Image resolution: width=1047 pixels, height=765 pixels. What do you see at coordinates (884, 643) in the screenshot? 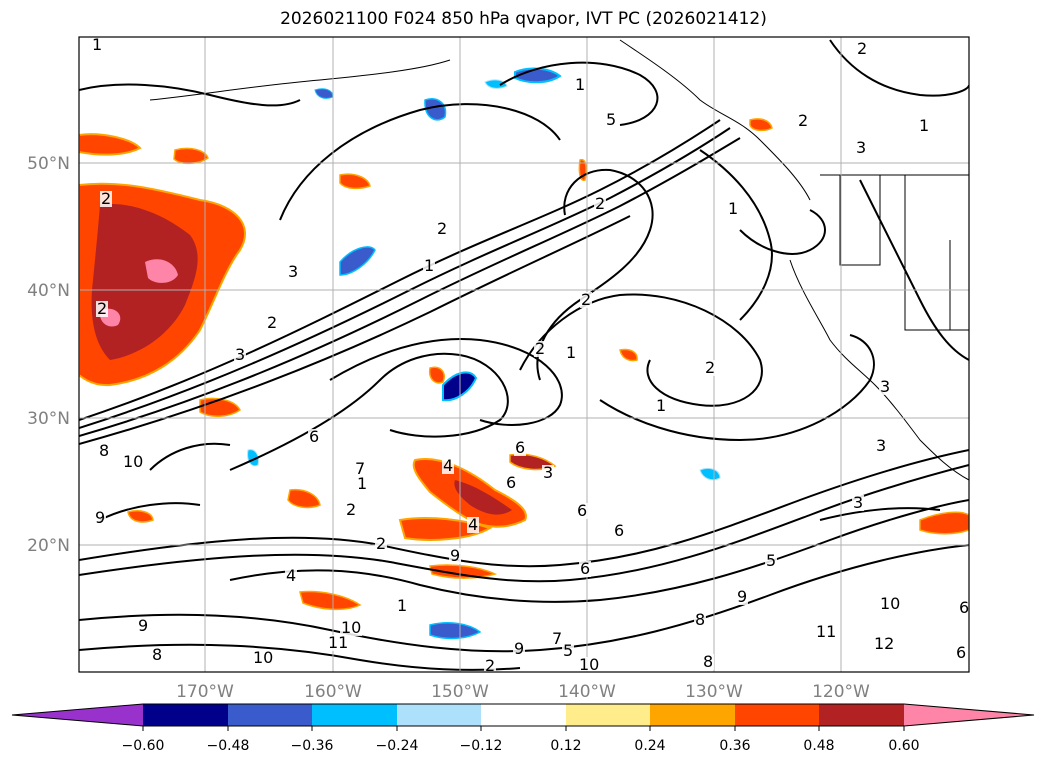
I see `contour-label: 12` at bounding box center [884, 643].